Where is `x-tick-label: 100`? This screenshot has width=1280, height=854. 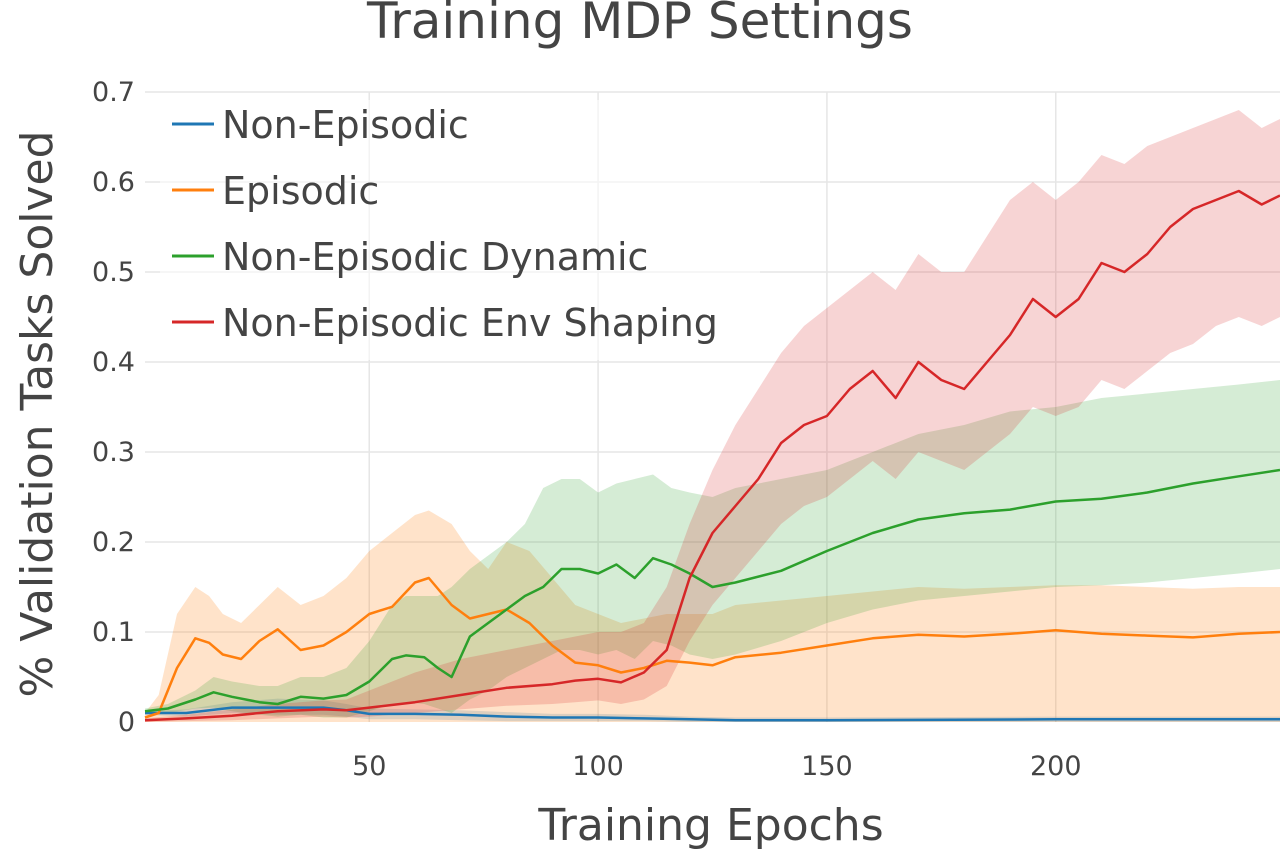 x-tick-label: 100 is located at coordinates (598, 766).